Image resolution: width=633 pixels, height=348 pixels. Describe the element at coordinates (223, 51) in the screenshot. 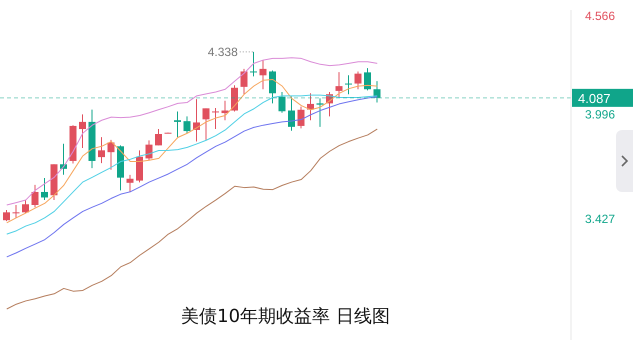

I see `annotation: 4.338` at that location.